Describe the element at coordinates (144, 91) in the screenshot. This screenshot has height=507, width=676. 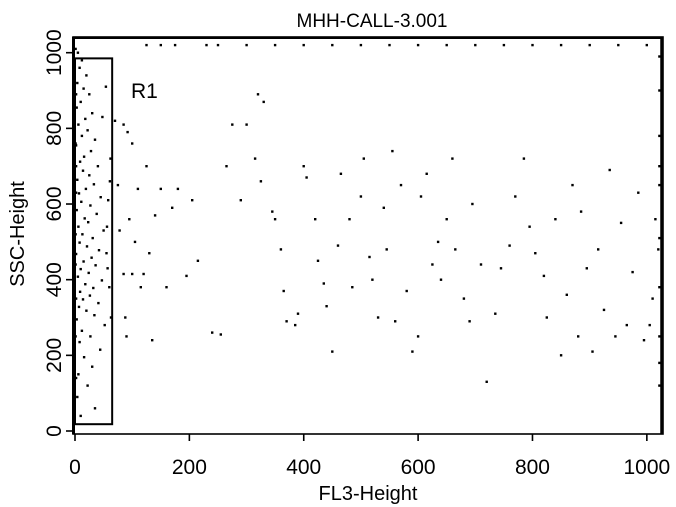
I see `gate-r1-label: R1` at that location.